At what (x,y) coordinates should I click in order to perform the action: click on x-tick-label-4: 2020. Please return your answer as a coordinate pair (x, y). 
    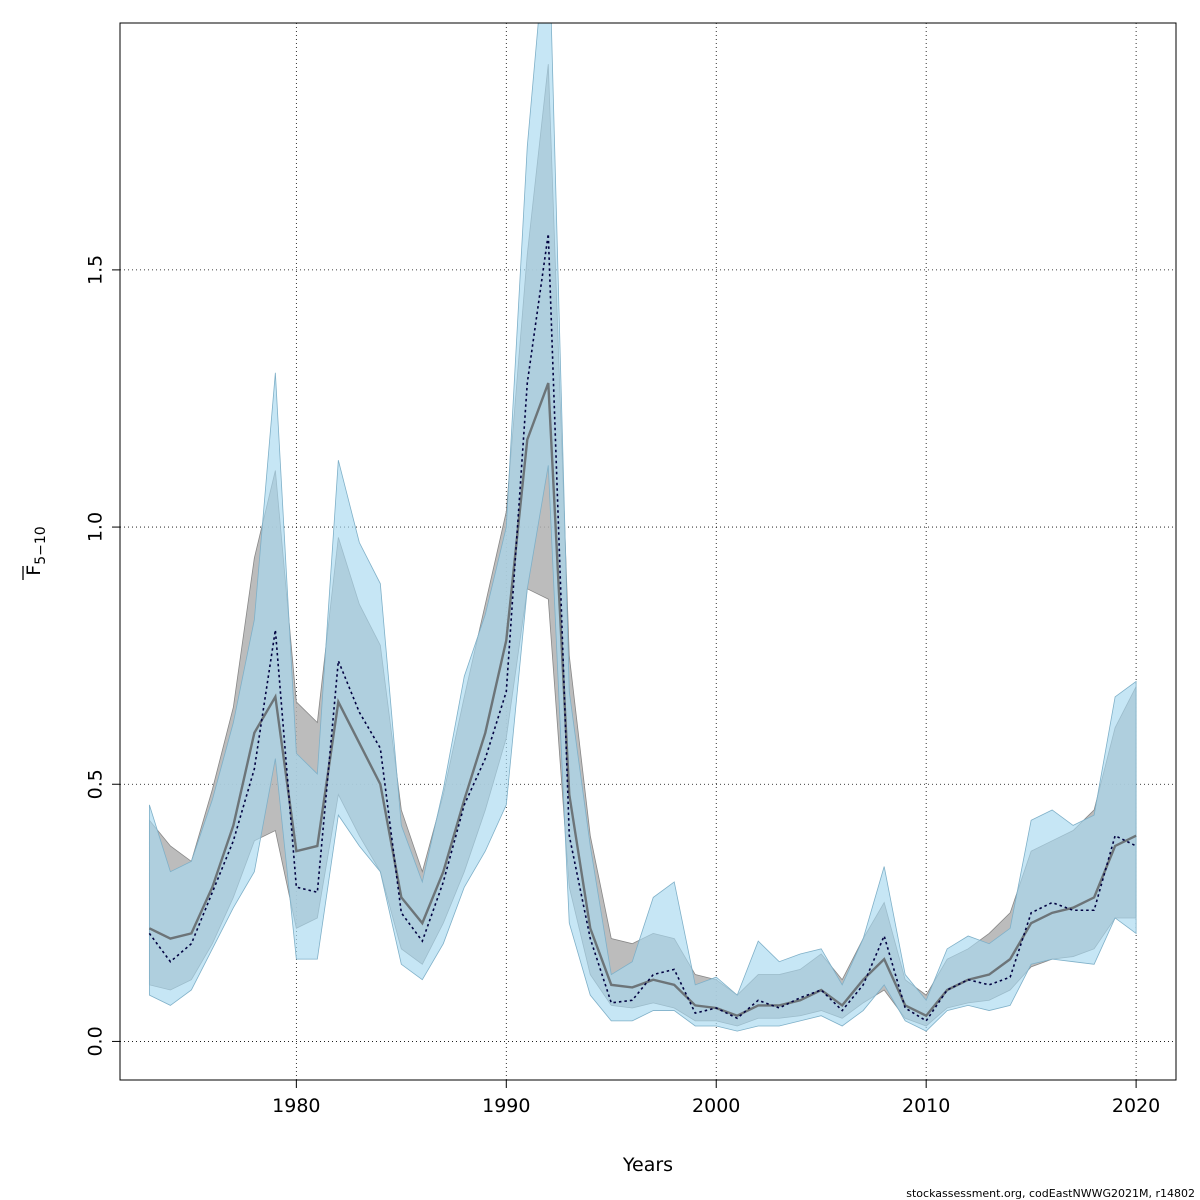
    Looking at the image, I should click on (1136, 1106).